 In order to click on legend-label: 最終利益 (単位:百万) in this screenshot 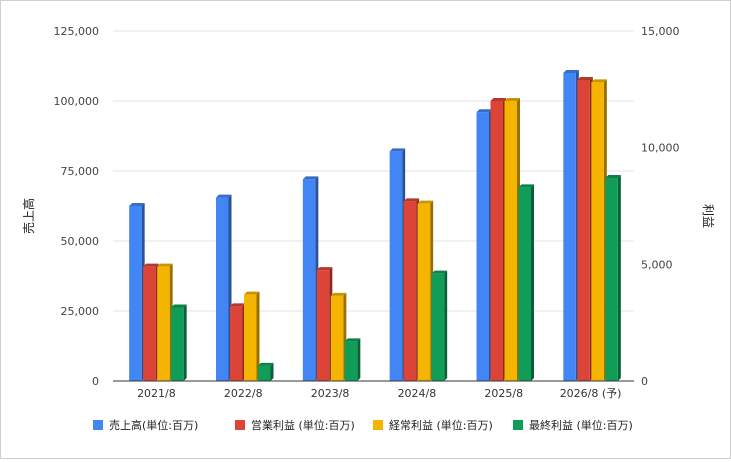, I will do `click(581, 425)`.